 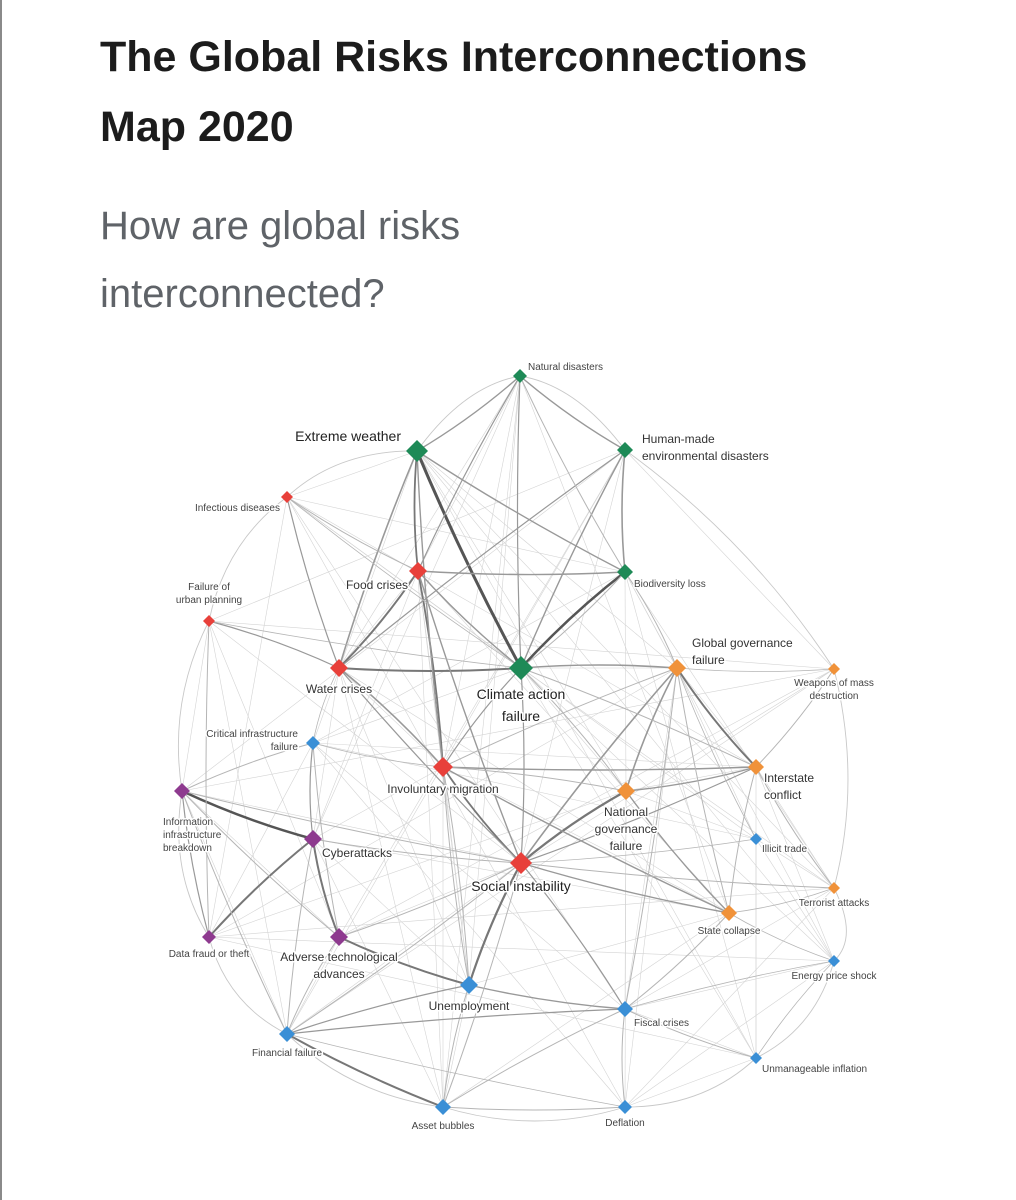 What do you see at coordinates (573, 936) in the screenshot?
I see `edge-fiscal-crises-social-instability` at bounding box center [573, 936].